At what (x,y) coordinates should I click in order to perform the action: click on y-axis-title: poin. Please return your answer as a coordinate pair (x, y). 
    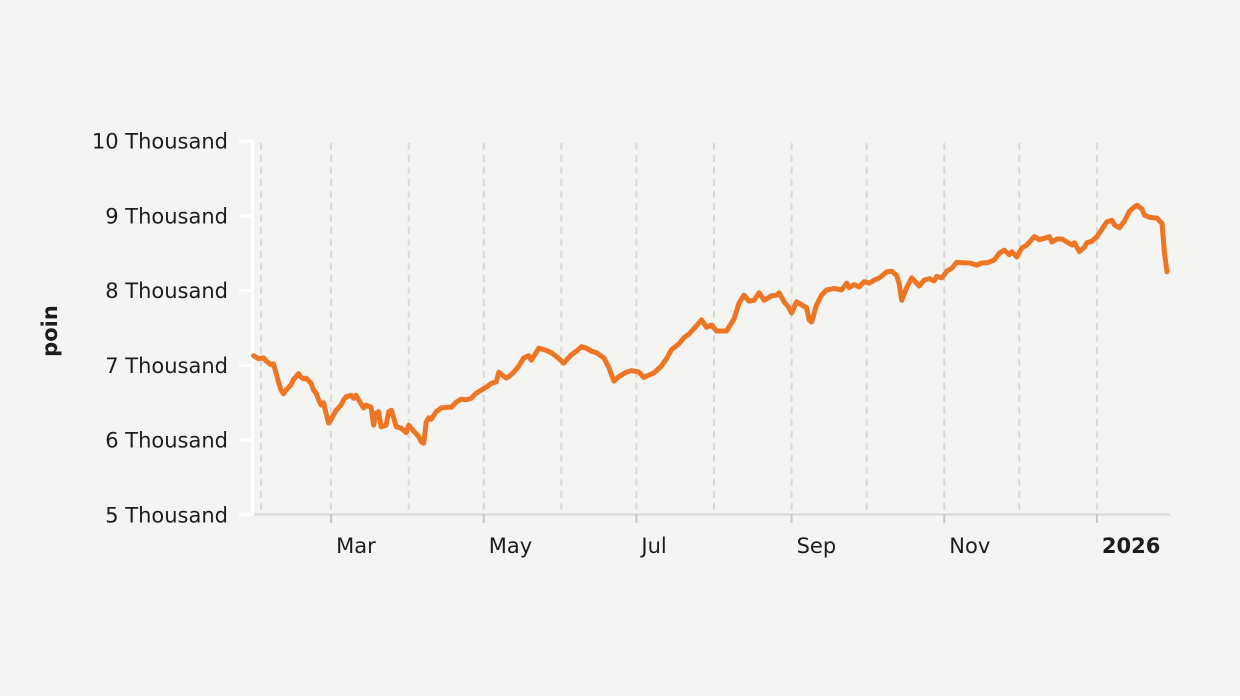
    Looking at the image, I should click on (50, 331).